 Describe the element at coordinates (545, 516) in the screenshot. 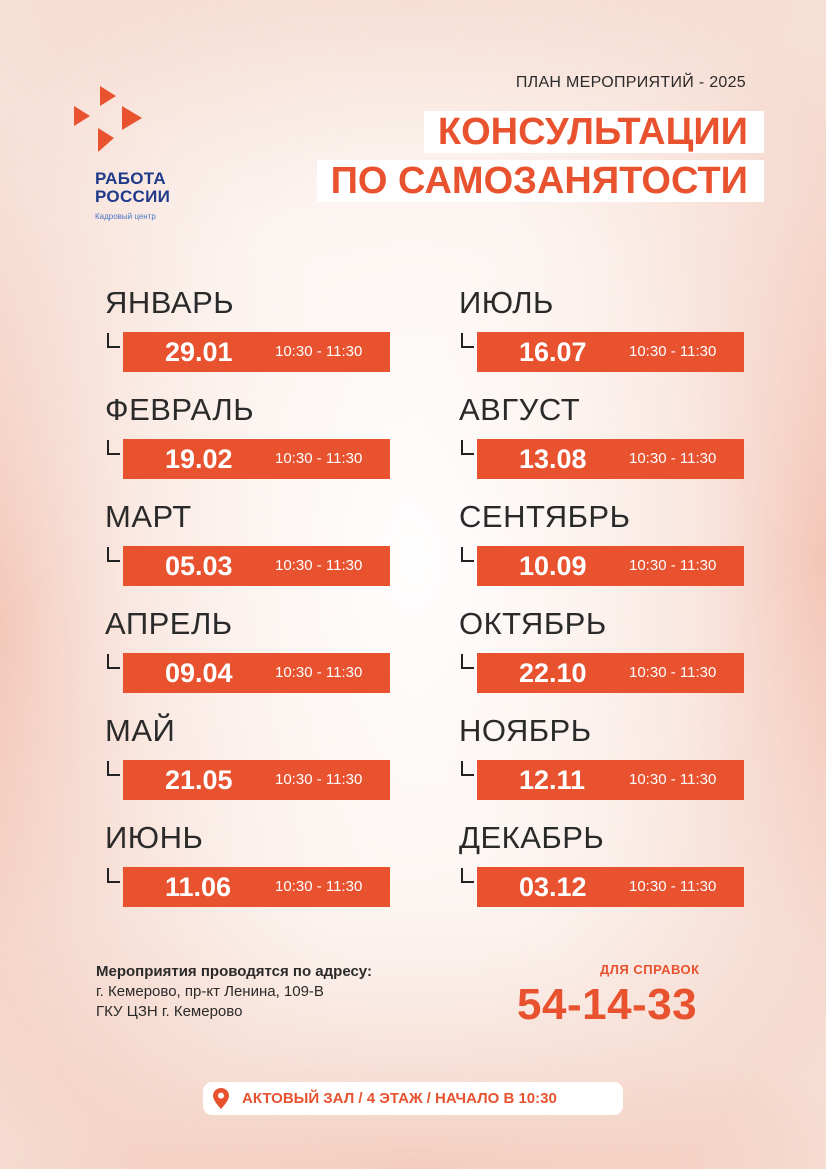

I see `month-name: СЕНТЯБРЬ` at that location.